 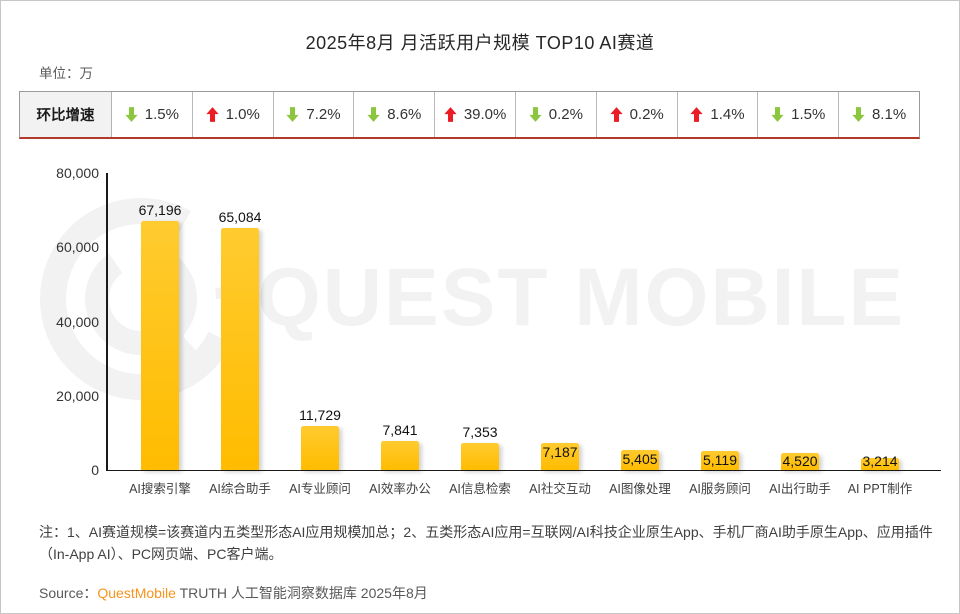 I want to click on source-prefix: Source：, so click(x=68, y=593).